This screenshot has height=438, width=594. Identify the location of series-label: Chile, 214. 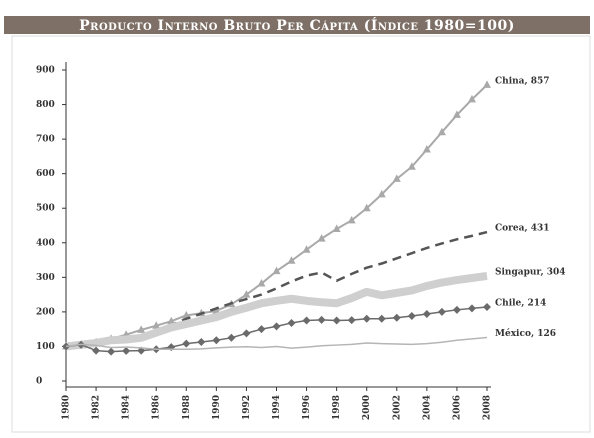
(520, 304).